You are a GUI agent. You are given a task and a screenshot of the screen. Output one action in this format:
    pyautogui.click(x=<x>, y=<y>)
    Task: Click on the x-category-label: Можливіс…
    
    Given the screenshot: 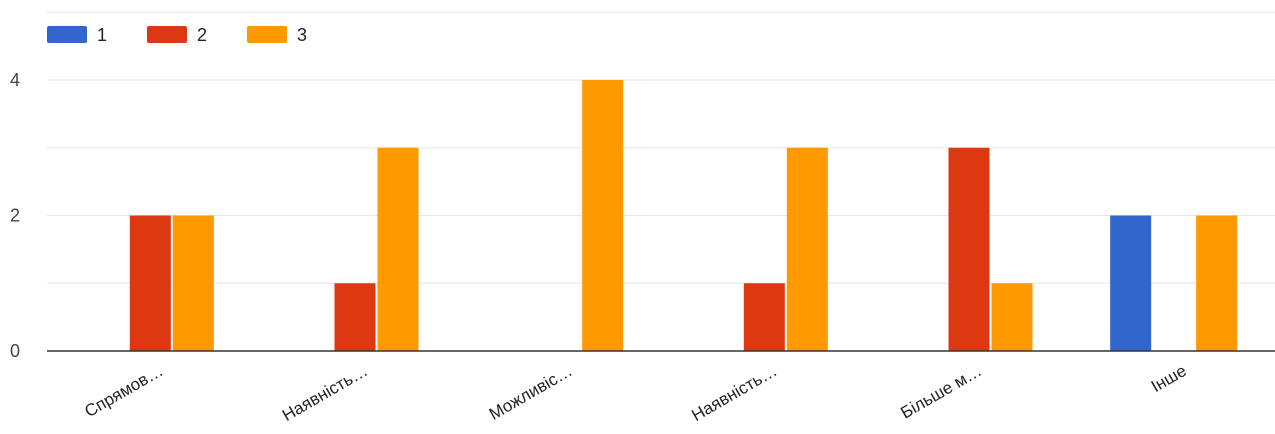 What is the action you would take?
    pyautogui.click(x=531, y=392)
    